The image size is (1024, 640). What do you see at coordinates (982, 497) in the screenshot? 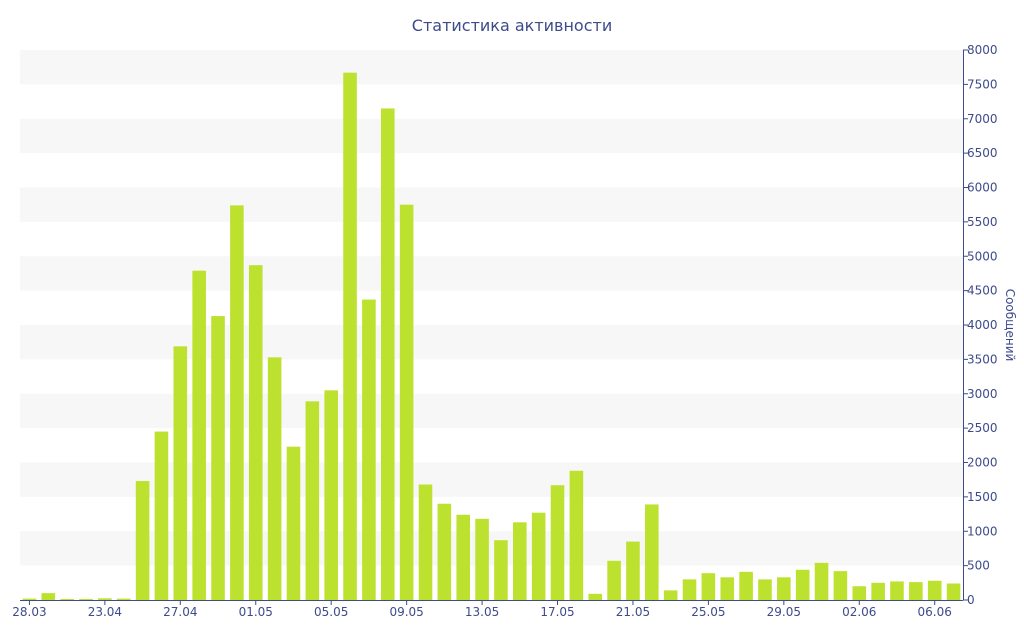
I see `y-tick-label: 1500` at bounding box center [982, 497].